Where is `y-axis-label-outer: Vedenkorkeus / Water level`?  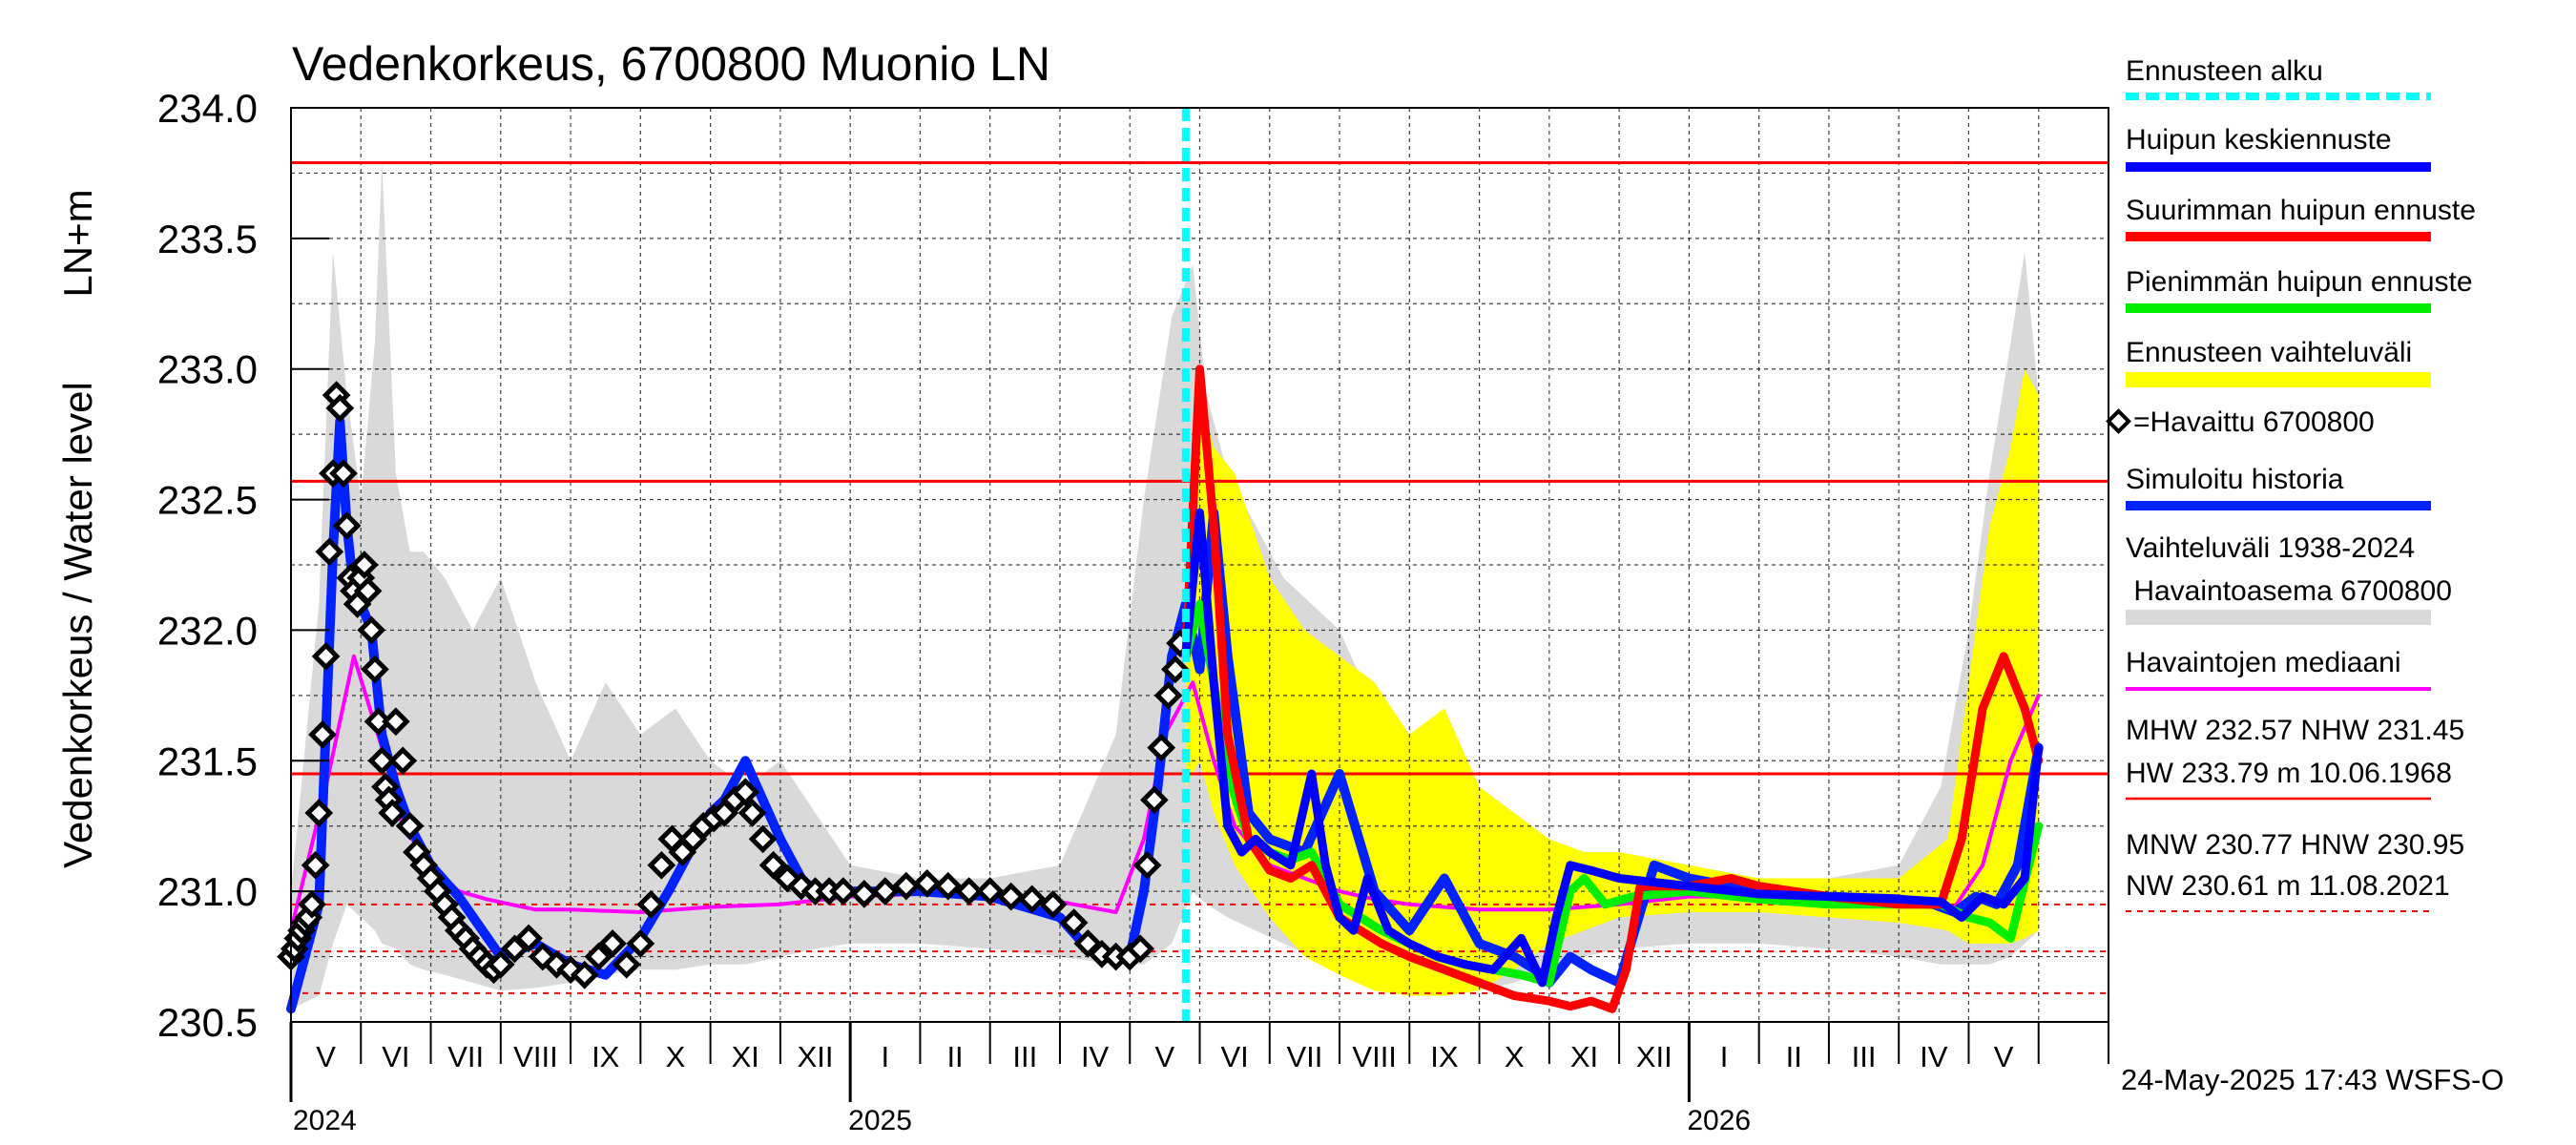 y-axis-label-outer: Vedenkorkeus / Water level is located at coordinates (77, 625).